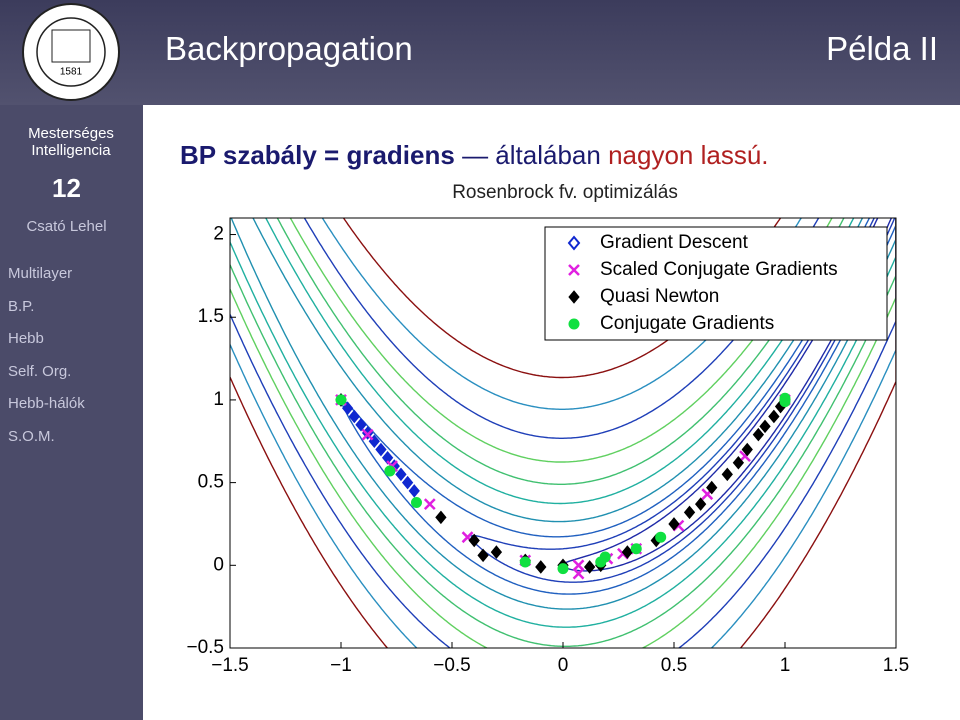 This screenshot has height=720, width=960. I want to click on headline-dash: —, so click(475, 155).